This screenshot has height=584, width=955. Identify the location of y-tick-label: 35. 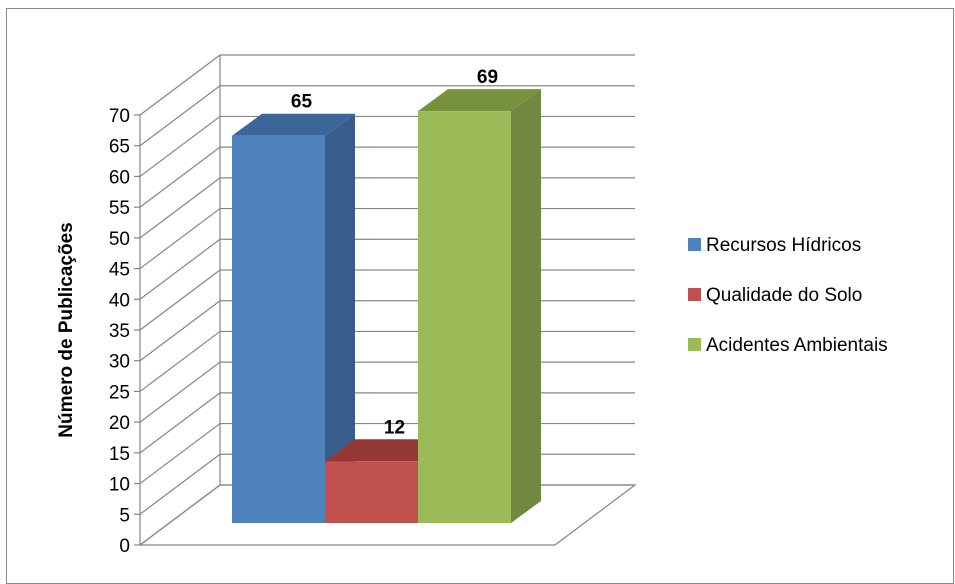
(119, 331).